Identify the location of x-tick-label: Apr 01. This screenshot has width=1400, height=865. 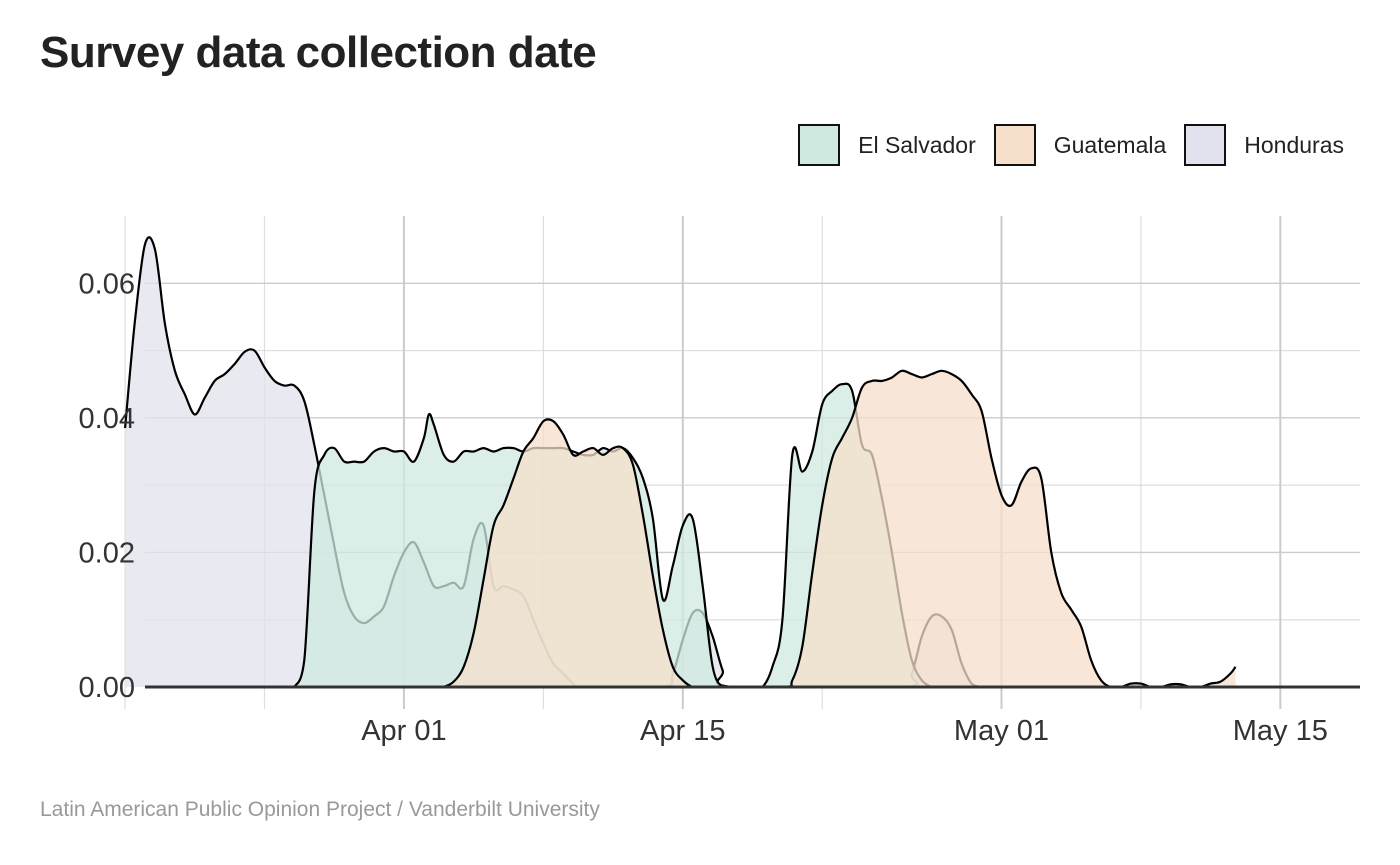
(403, 731).